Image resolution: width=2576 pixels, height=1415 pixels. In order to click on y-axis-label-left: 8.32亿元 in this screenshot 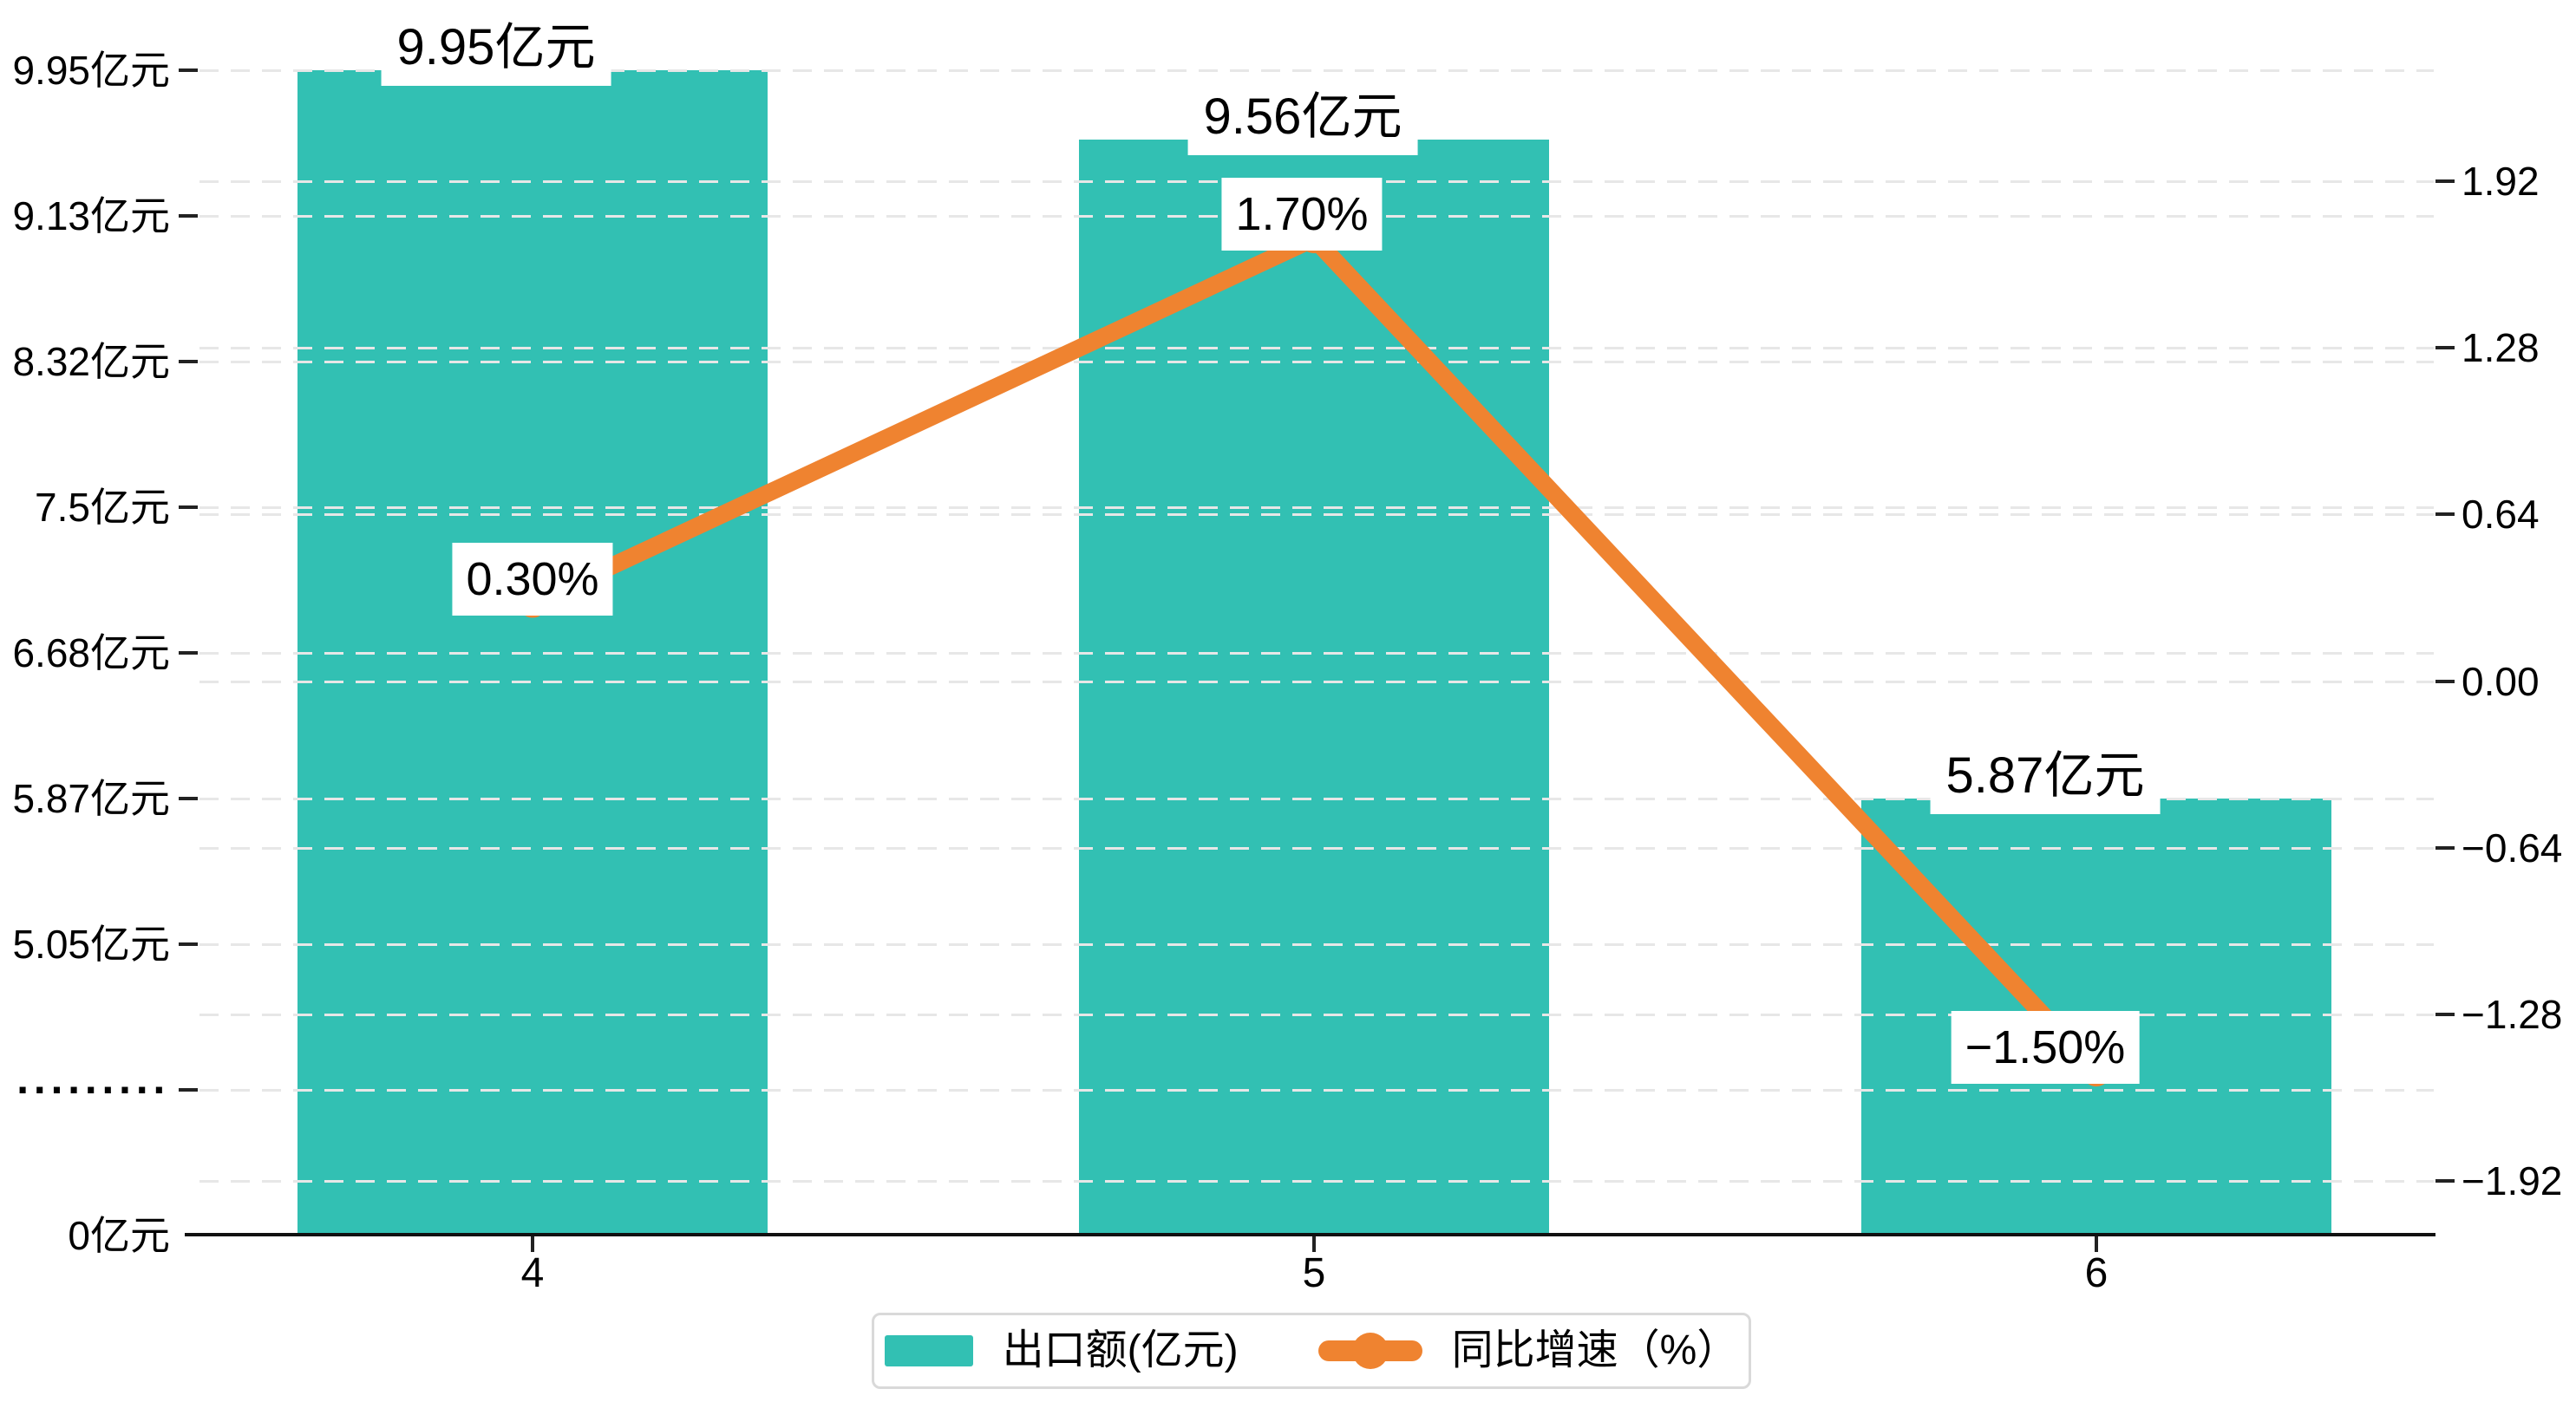, I will do `click(91, 361)`.